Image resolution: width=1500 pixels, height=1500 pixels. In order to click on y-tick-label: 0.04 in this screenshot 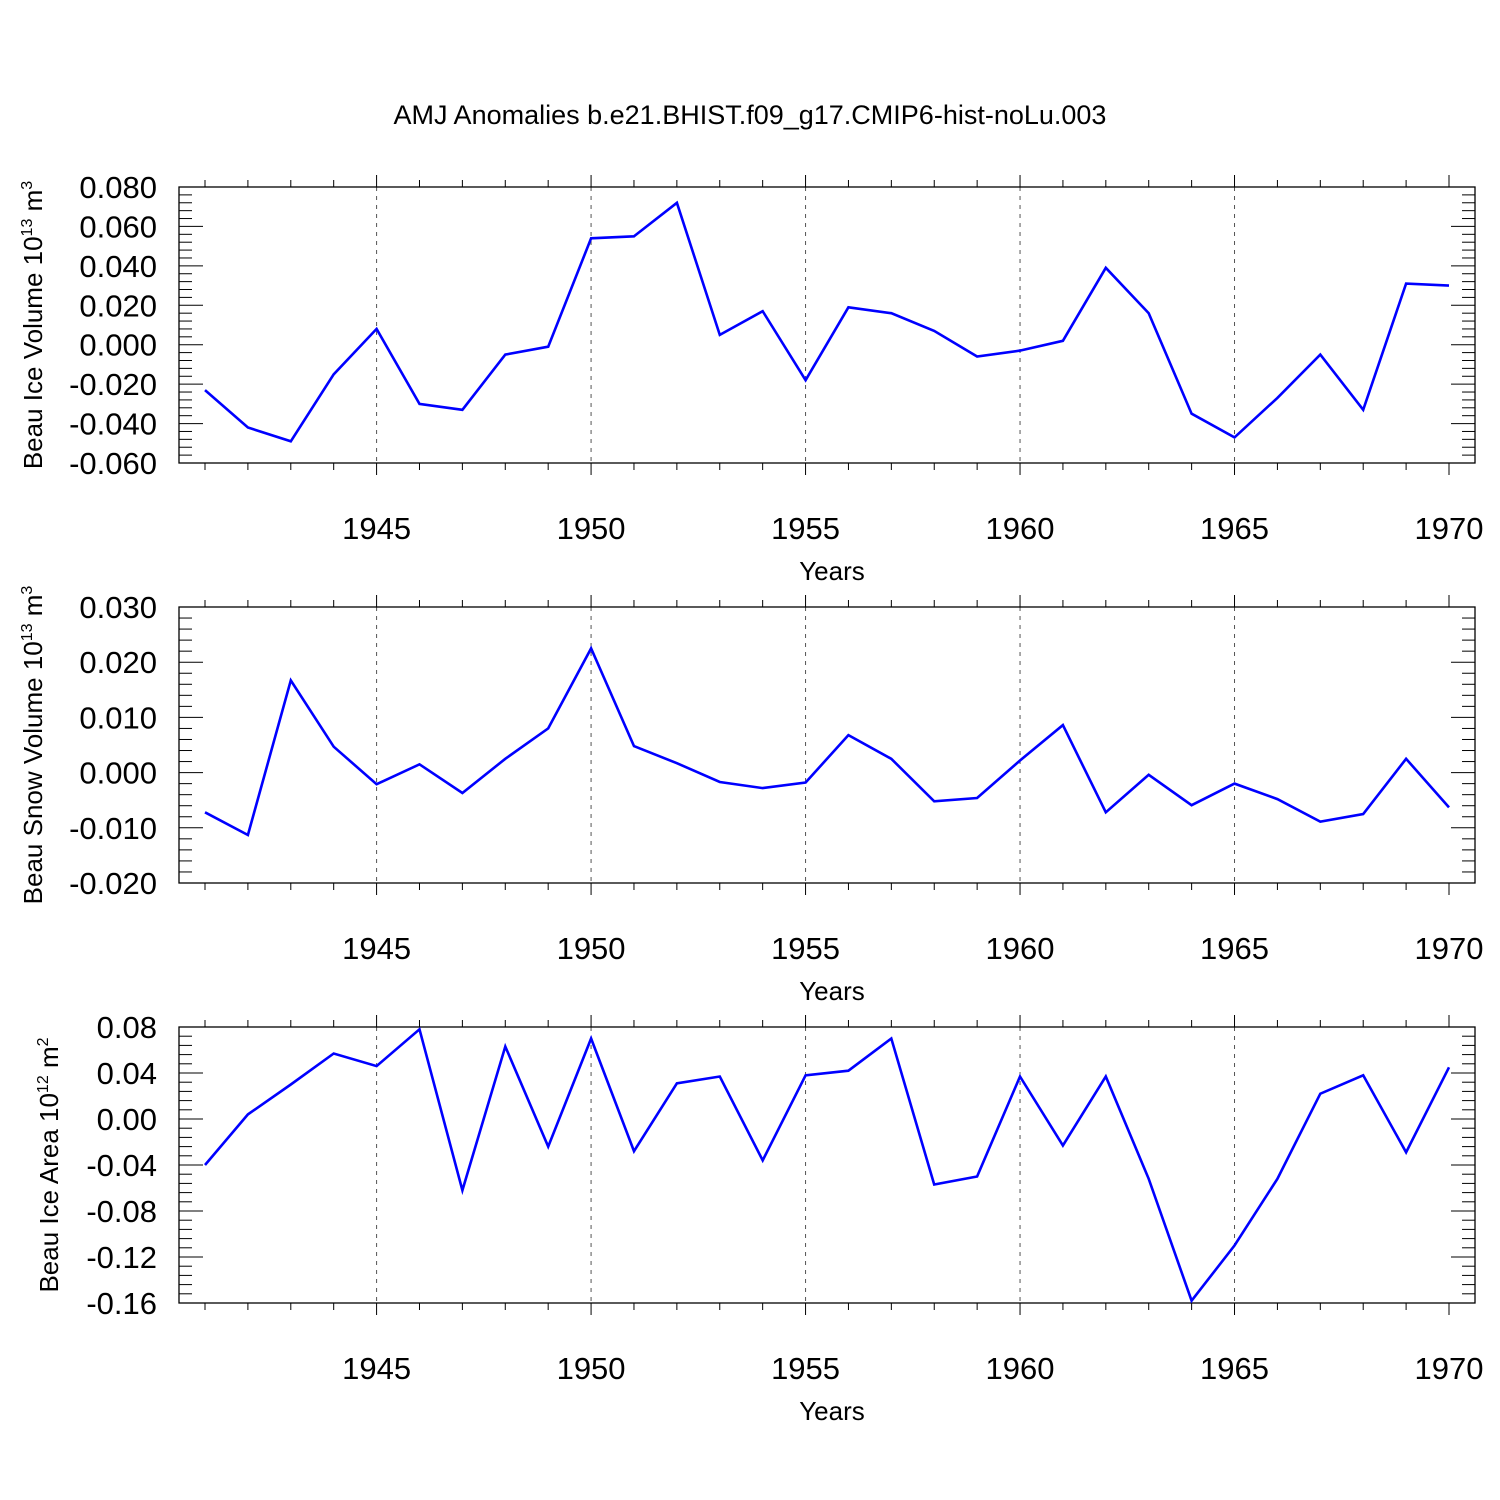, I will do `click(127, 1073)`.